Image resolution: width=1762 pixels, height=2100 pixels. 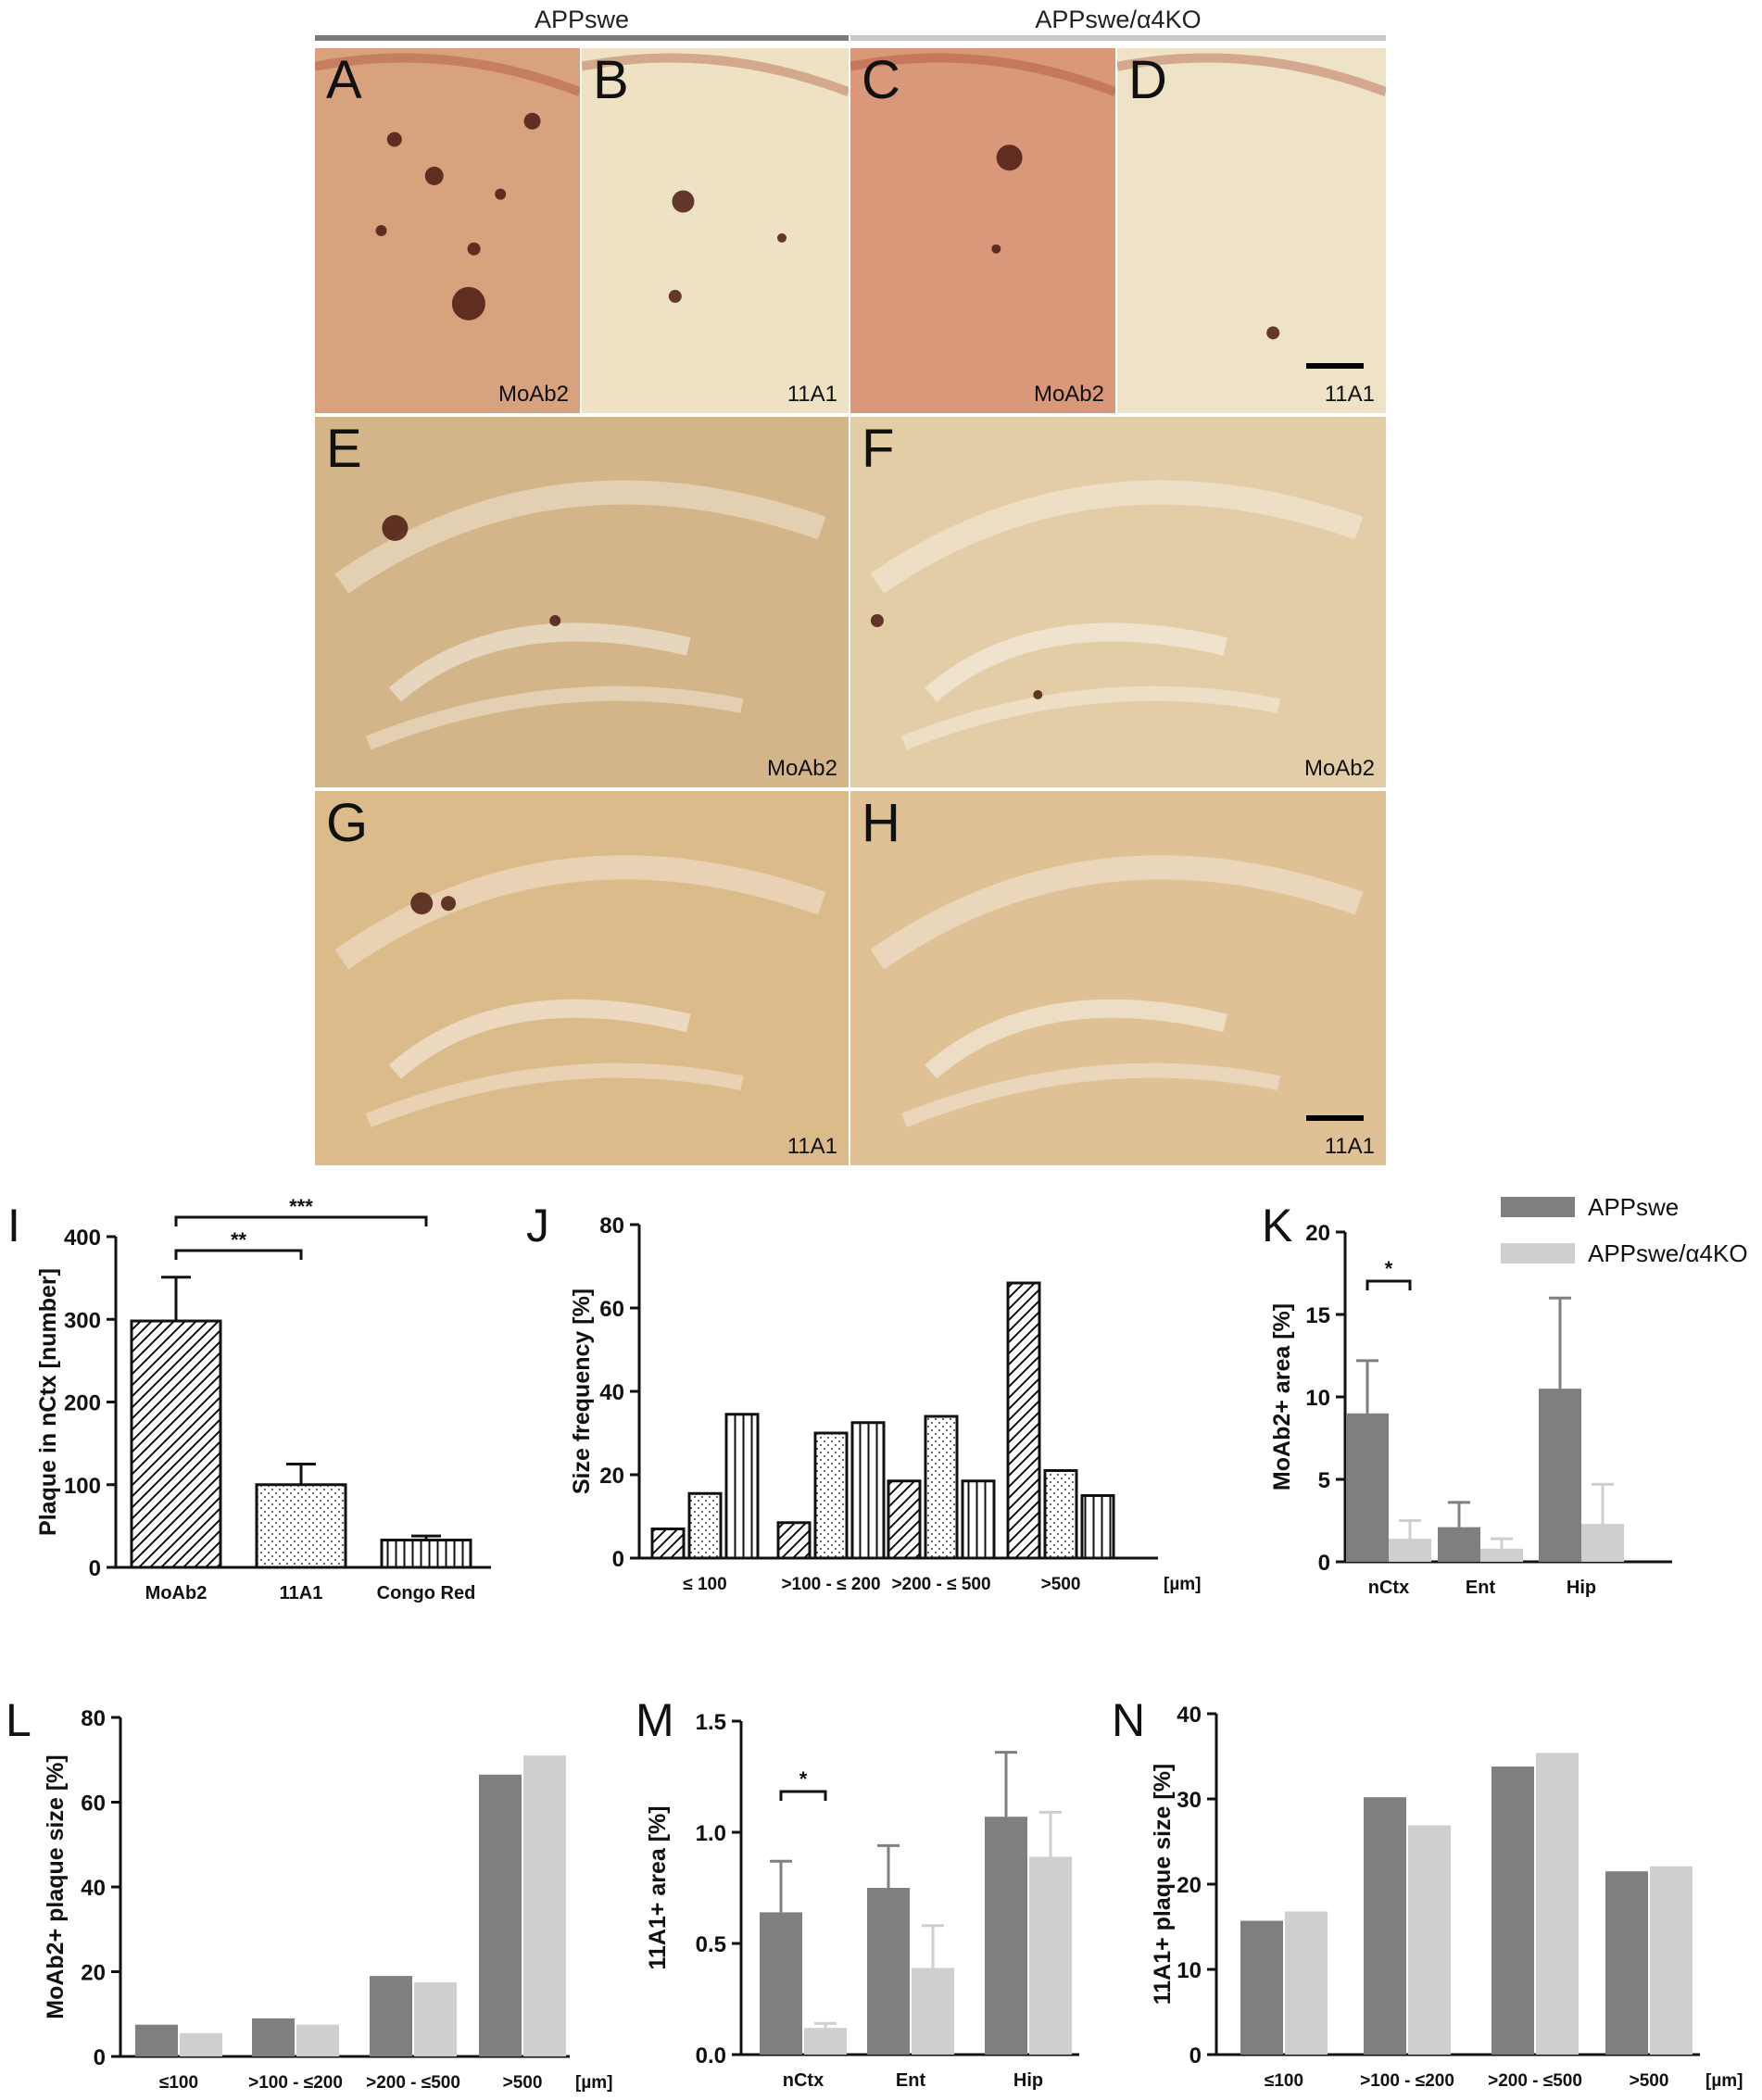 What do you see at coordinates (1284, 2081) in the screenshot?
I see `x-tick-label: ≤100` at bounding box center [1284, 2081].